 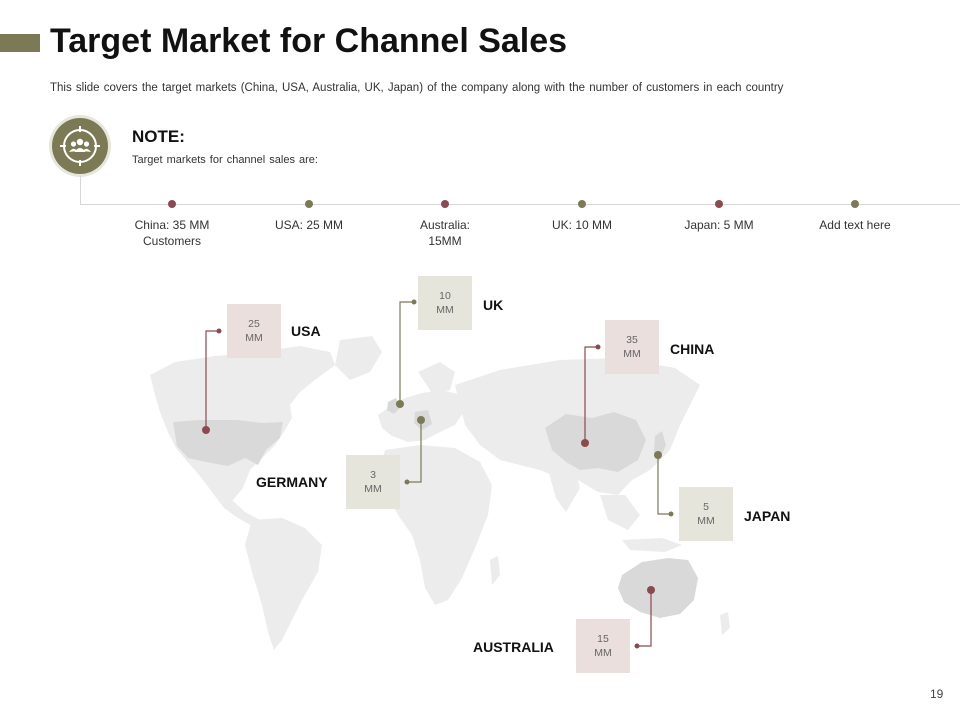 What do you see at coordinates (585, 443) in the screenshot?
I see `pin-china` at bounding box center [585, 443].